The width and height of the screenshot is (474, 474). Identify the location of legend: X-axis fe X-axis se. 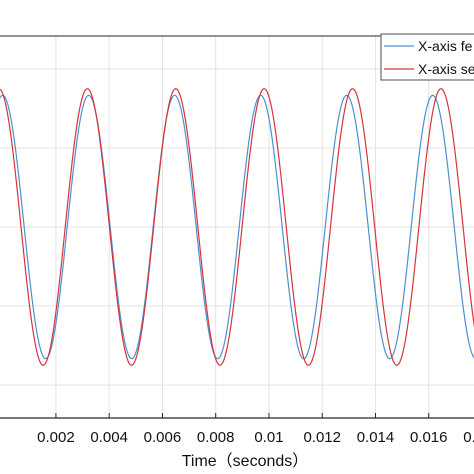
(427, 57).